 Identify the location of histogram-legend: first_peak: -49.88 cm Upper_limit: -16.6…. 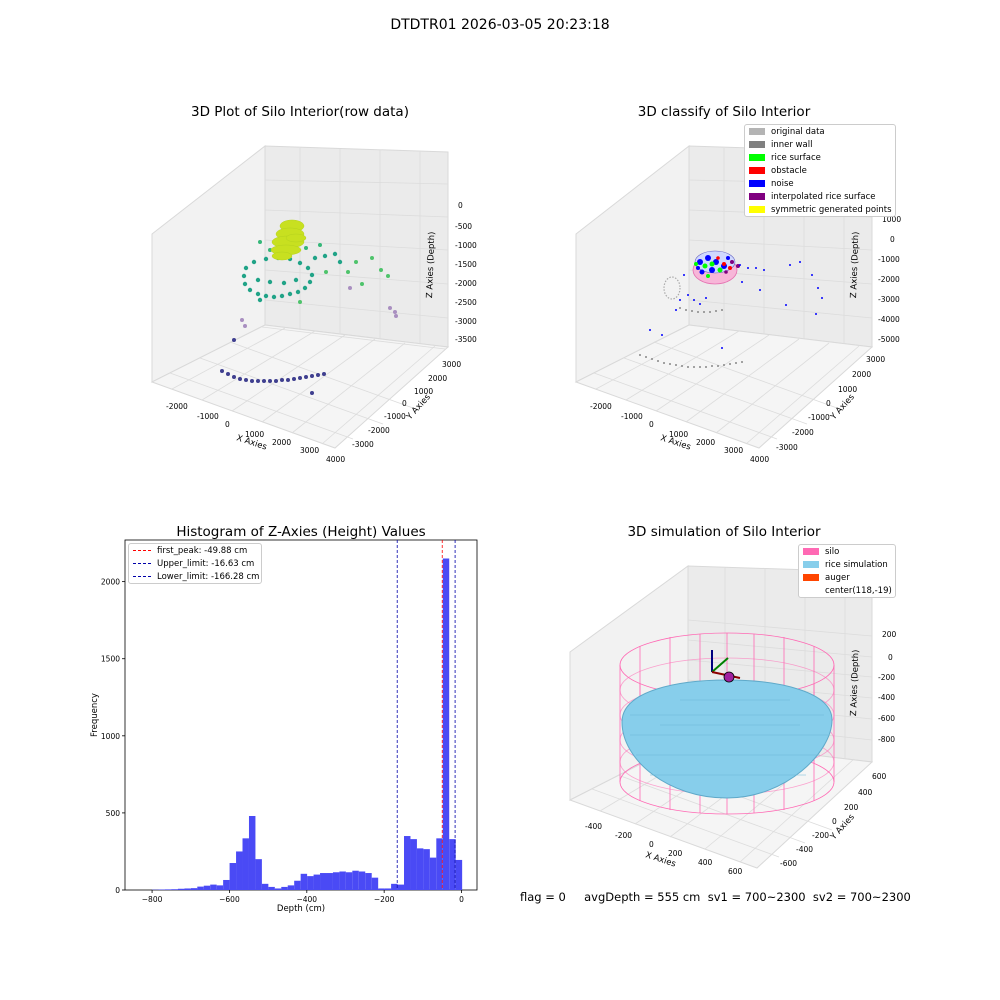
(195, 563).